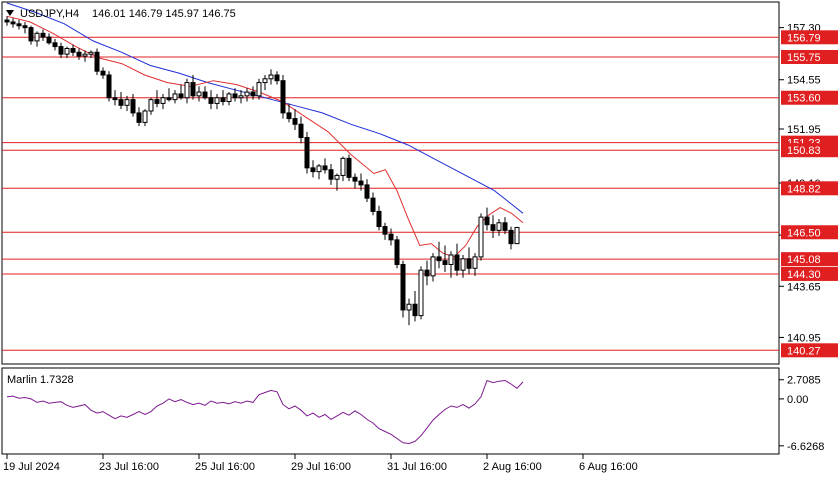 The image size is (838, 477). I want to click on time-tick-label: 29 Jul 16:00, so click(321, 467).